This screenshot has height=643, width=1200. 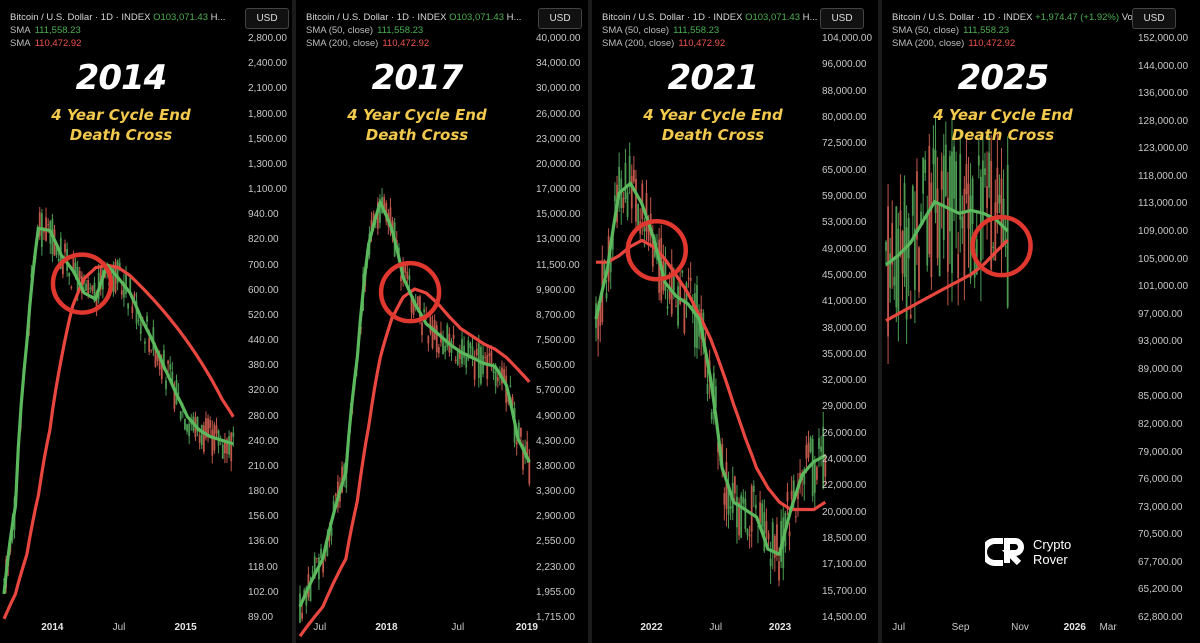 What do you see at coordinates (263, 240) in the screenshot?
I see `y-tick-label: 820.00` at bounding box center [263, 240].